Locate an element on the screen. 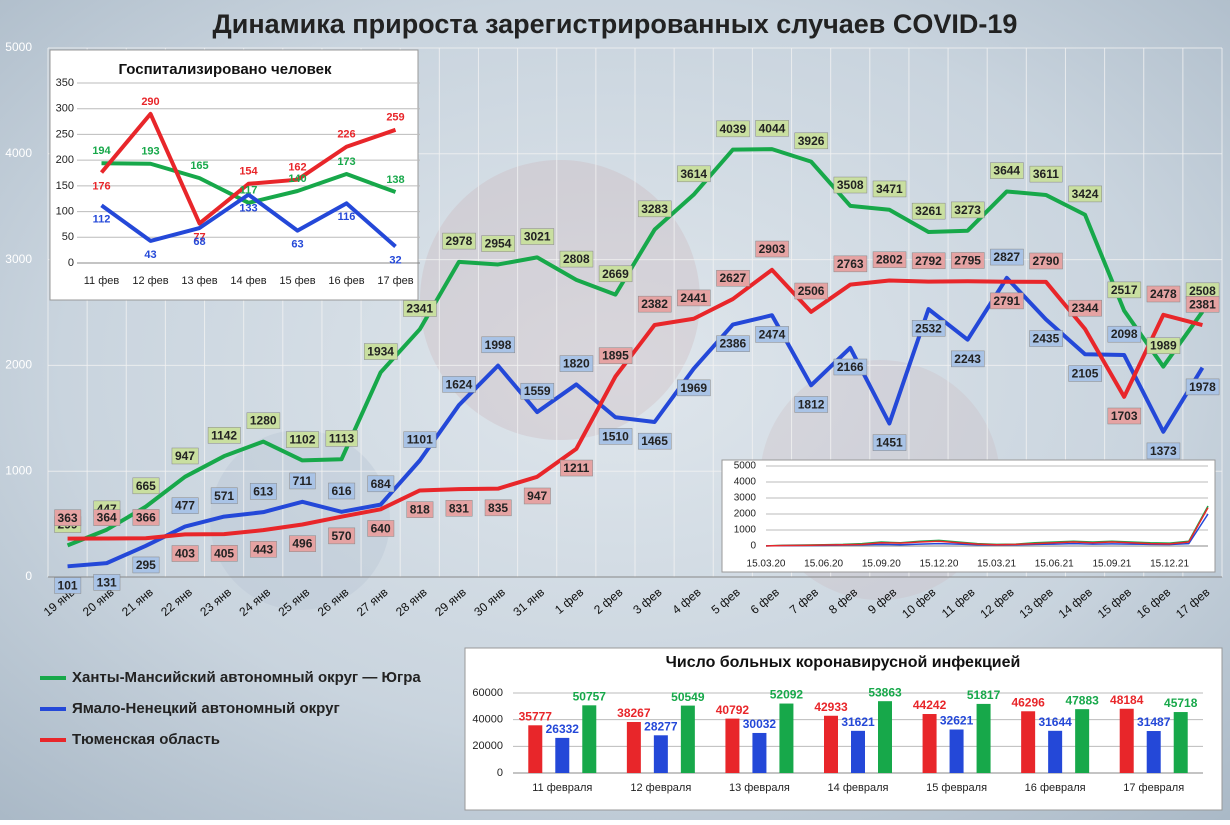 This screenshot has height=825, width=1230. value-label: 116 is located at coordinates (347, 217).